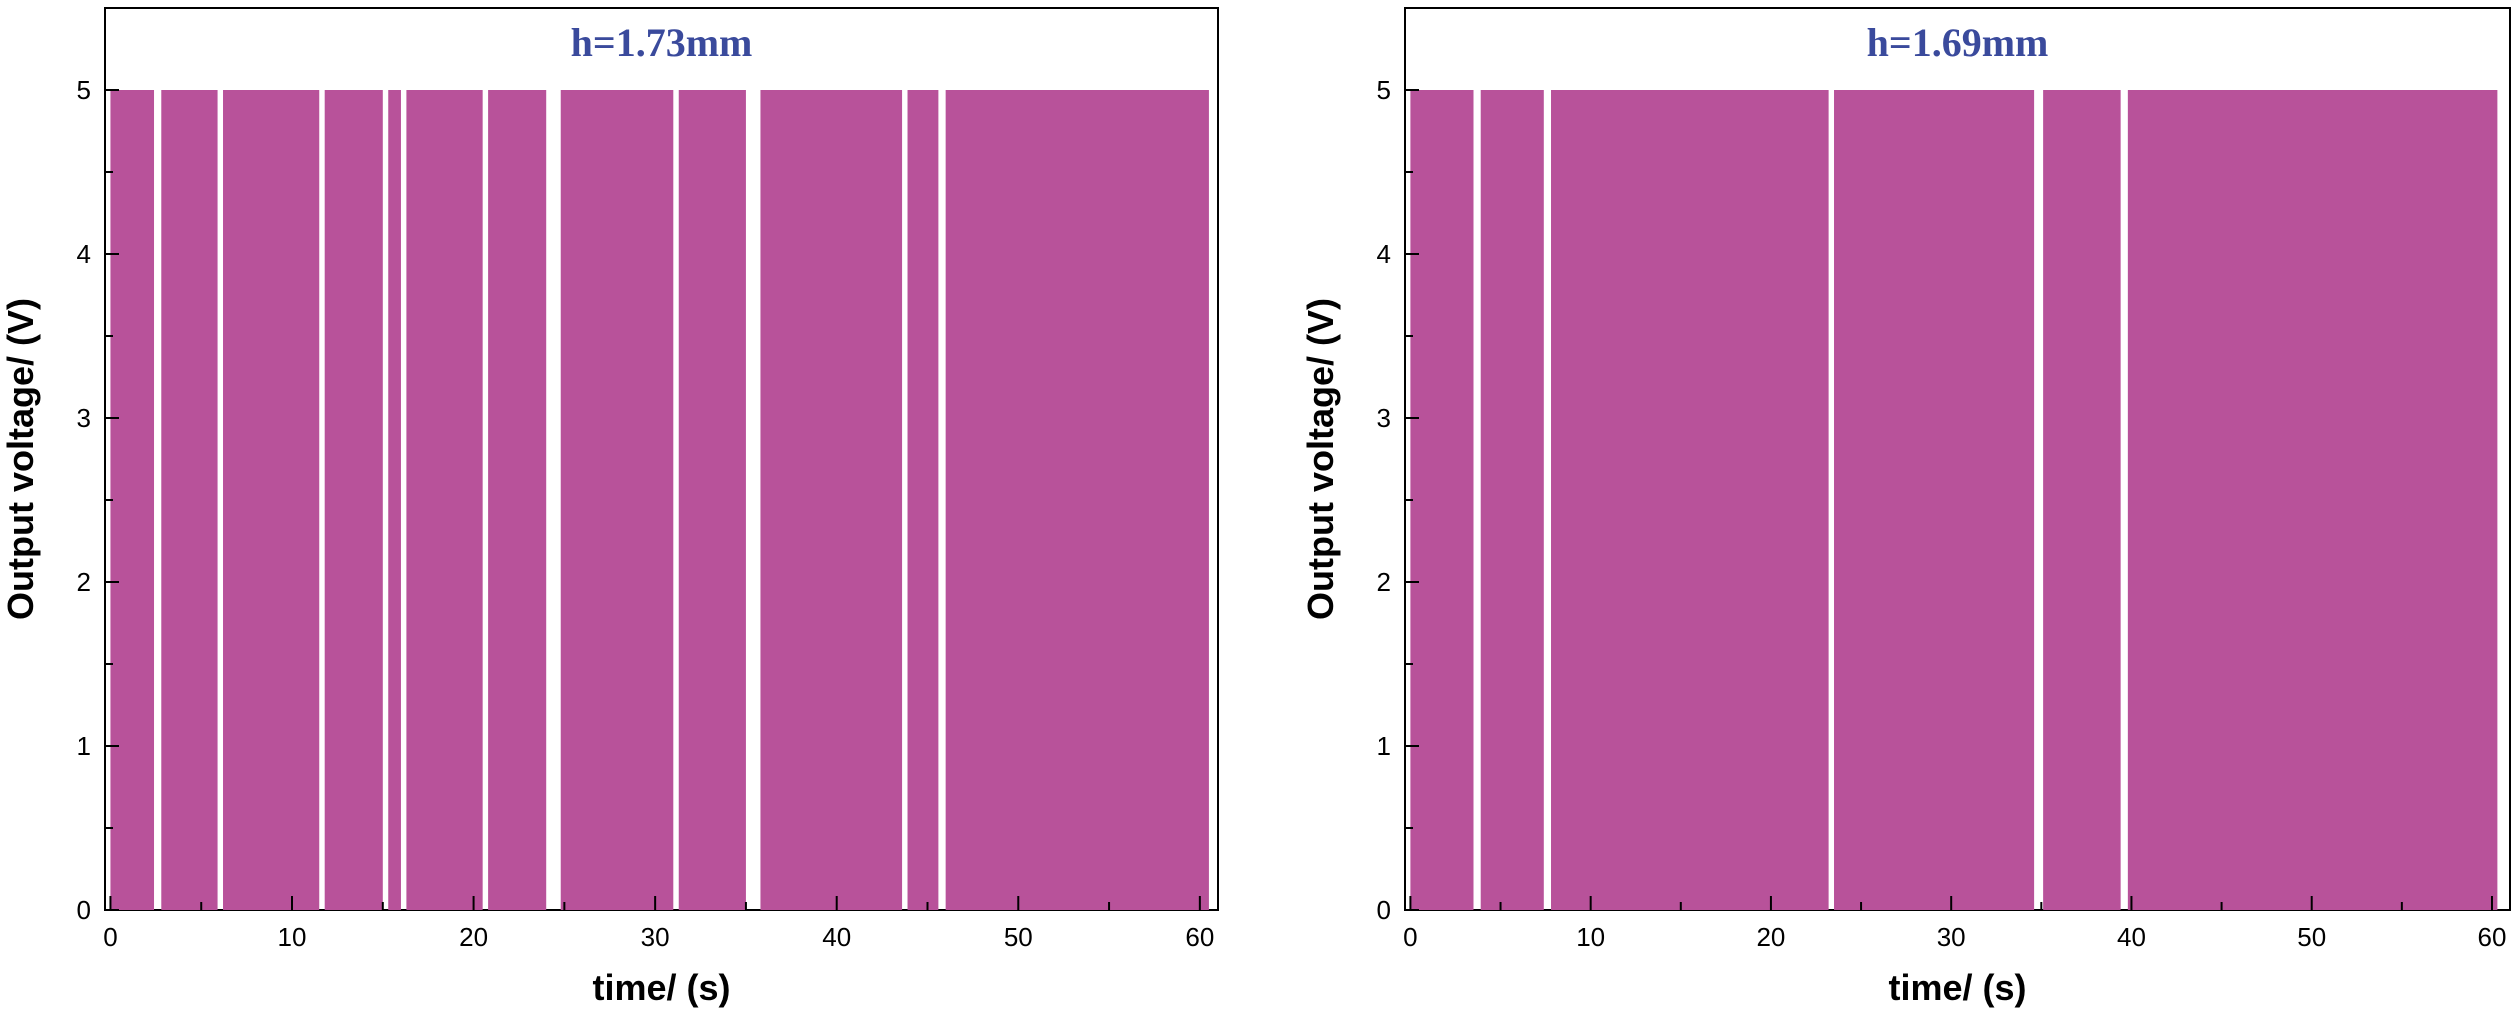  Describe the element at coordinates (662, 42) in the screenshot. I see `chart-title: h=1.73mm` at that location.